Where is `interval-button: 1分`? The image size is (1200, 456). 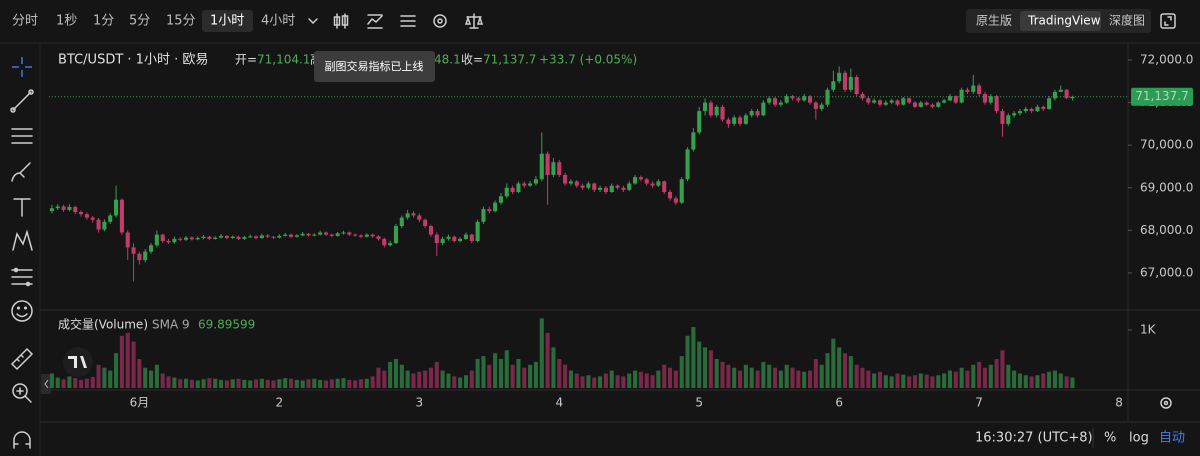 interval-button: 1分 is located at coordinates (103, 21).